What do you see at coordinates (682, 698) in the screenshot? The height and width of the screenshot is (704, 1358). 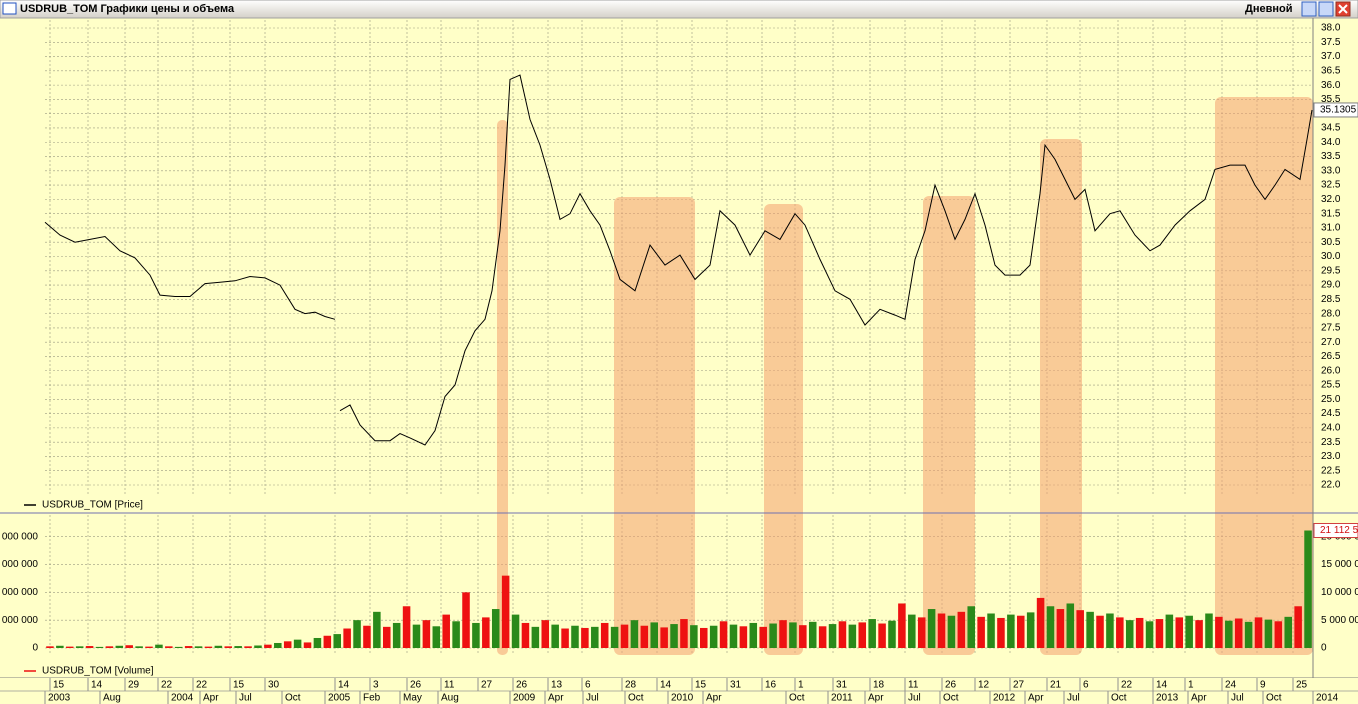 I see `x-tick-label: 2010` at bounding box center [682, 698].